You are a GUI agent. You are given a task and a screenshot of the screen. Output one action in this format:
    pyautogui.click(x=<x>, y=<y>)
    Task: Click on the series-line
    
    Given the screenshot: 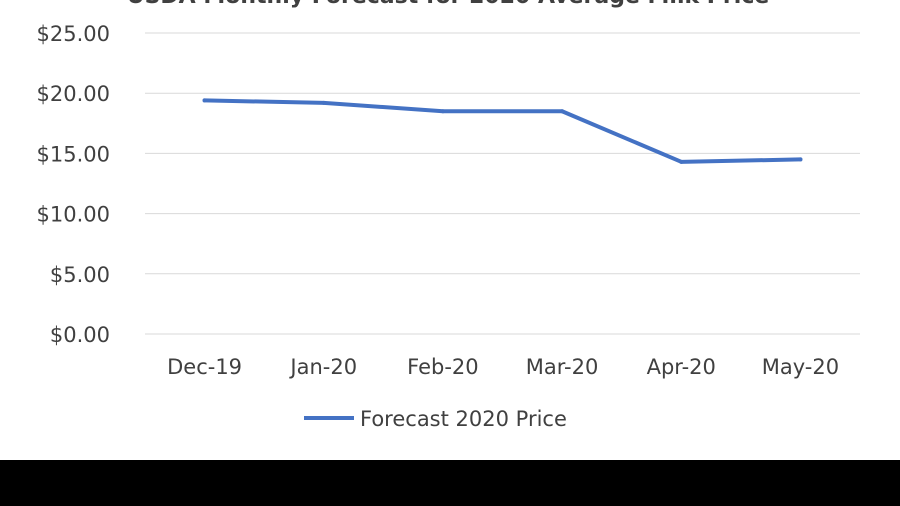 What is the action you would take?
    pyautogui.click(x=502, y=131)
    